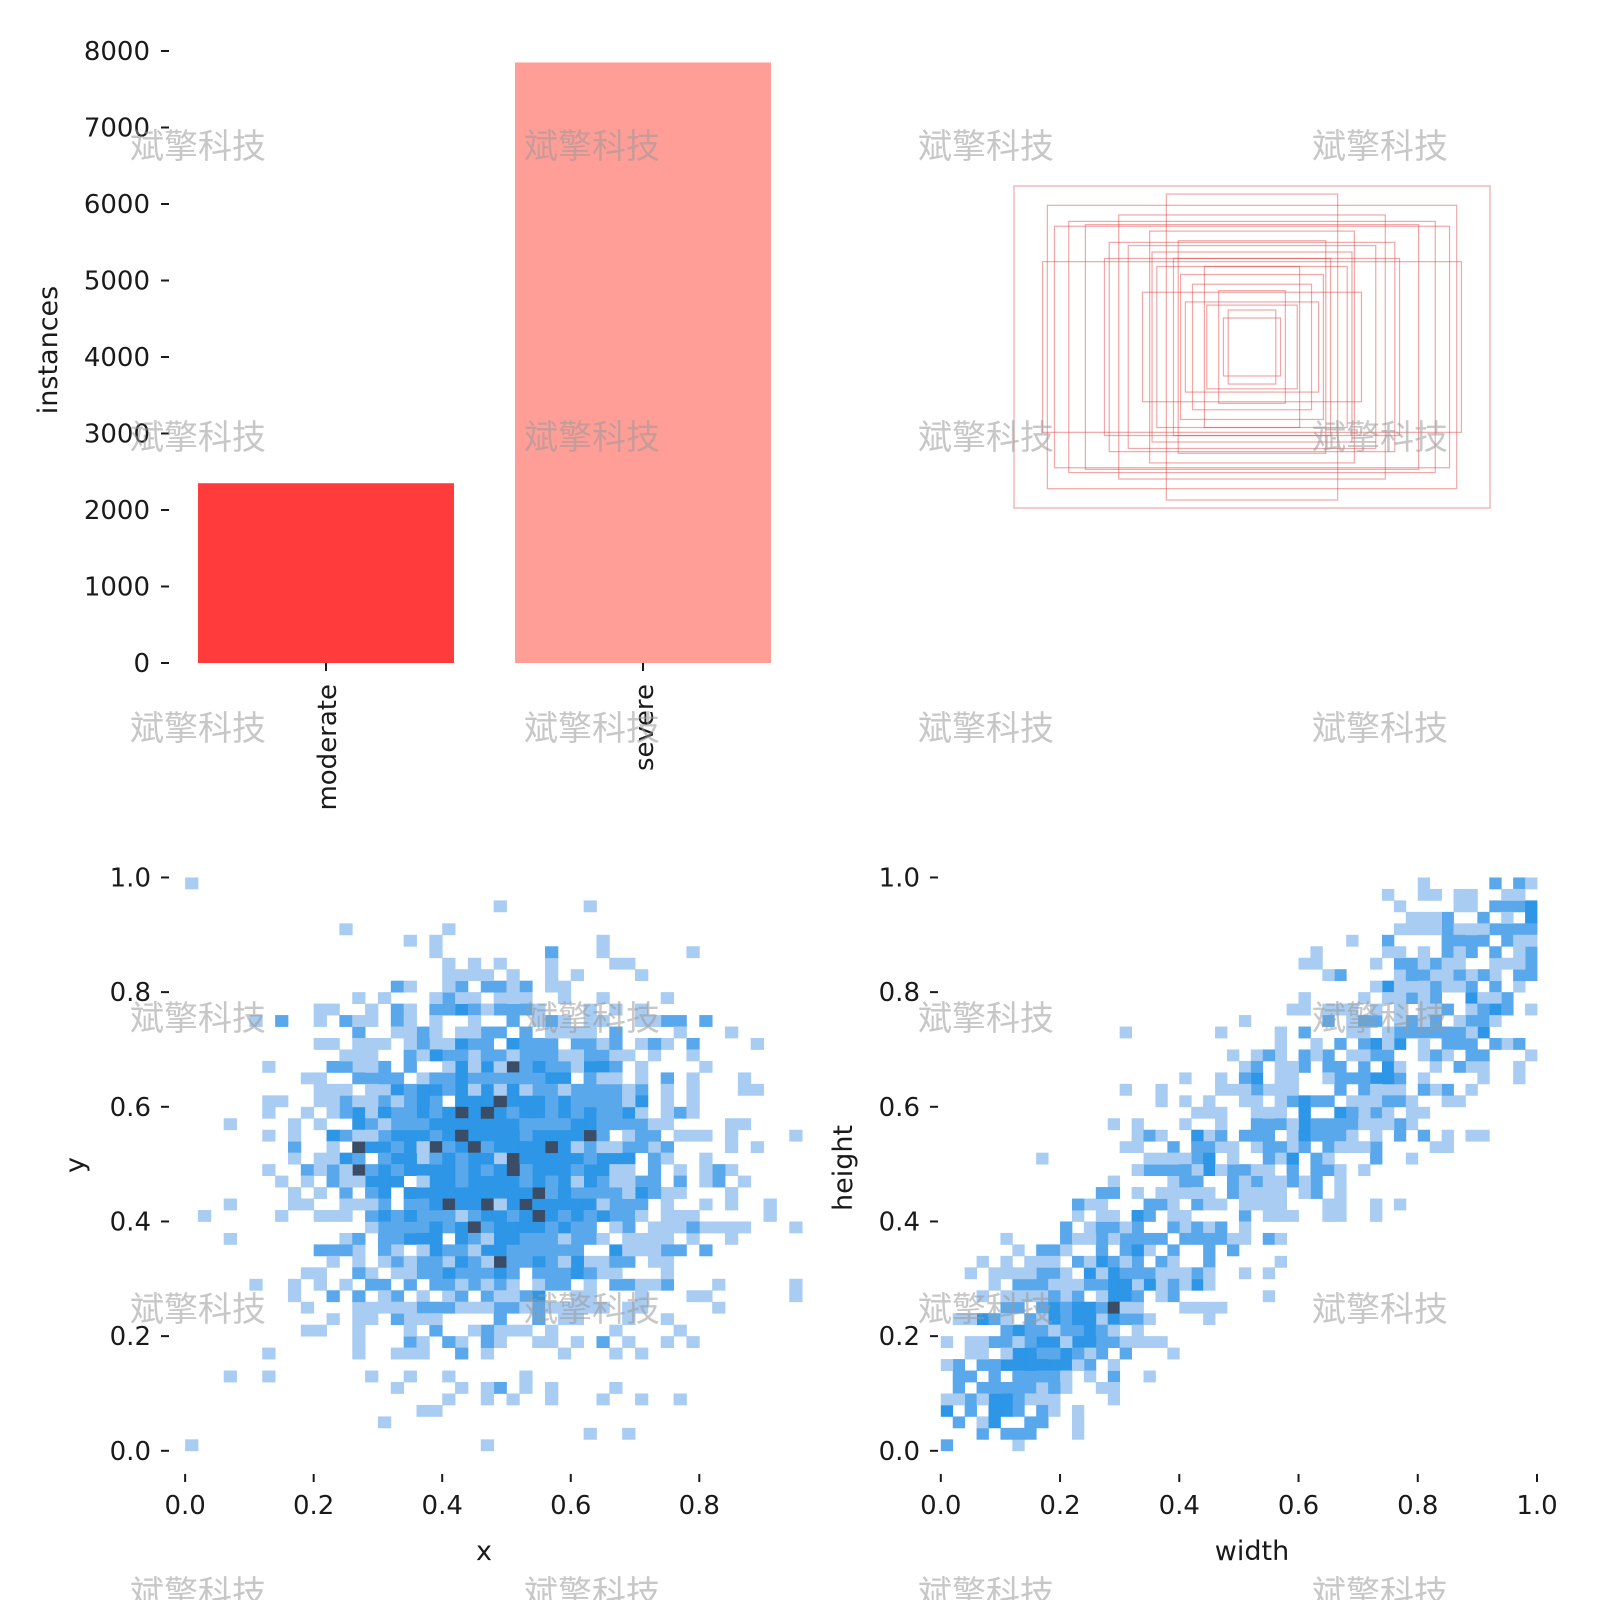  Describe the element at coordinates (1252, 347) in the screenshot. I see `bounding-box` at that location.